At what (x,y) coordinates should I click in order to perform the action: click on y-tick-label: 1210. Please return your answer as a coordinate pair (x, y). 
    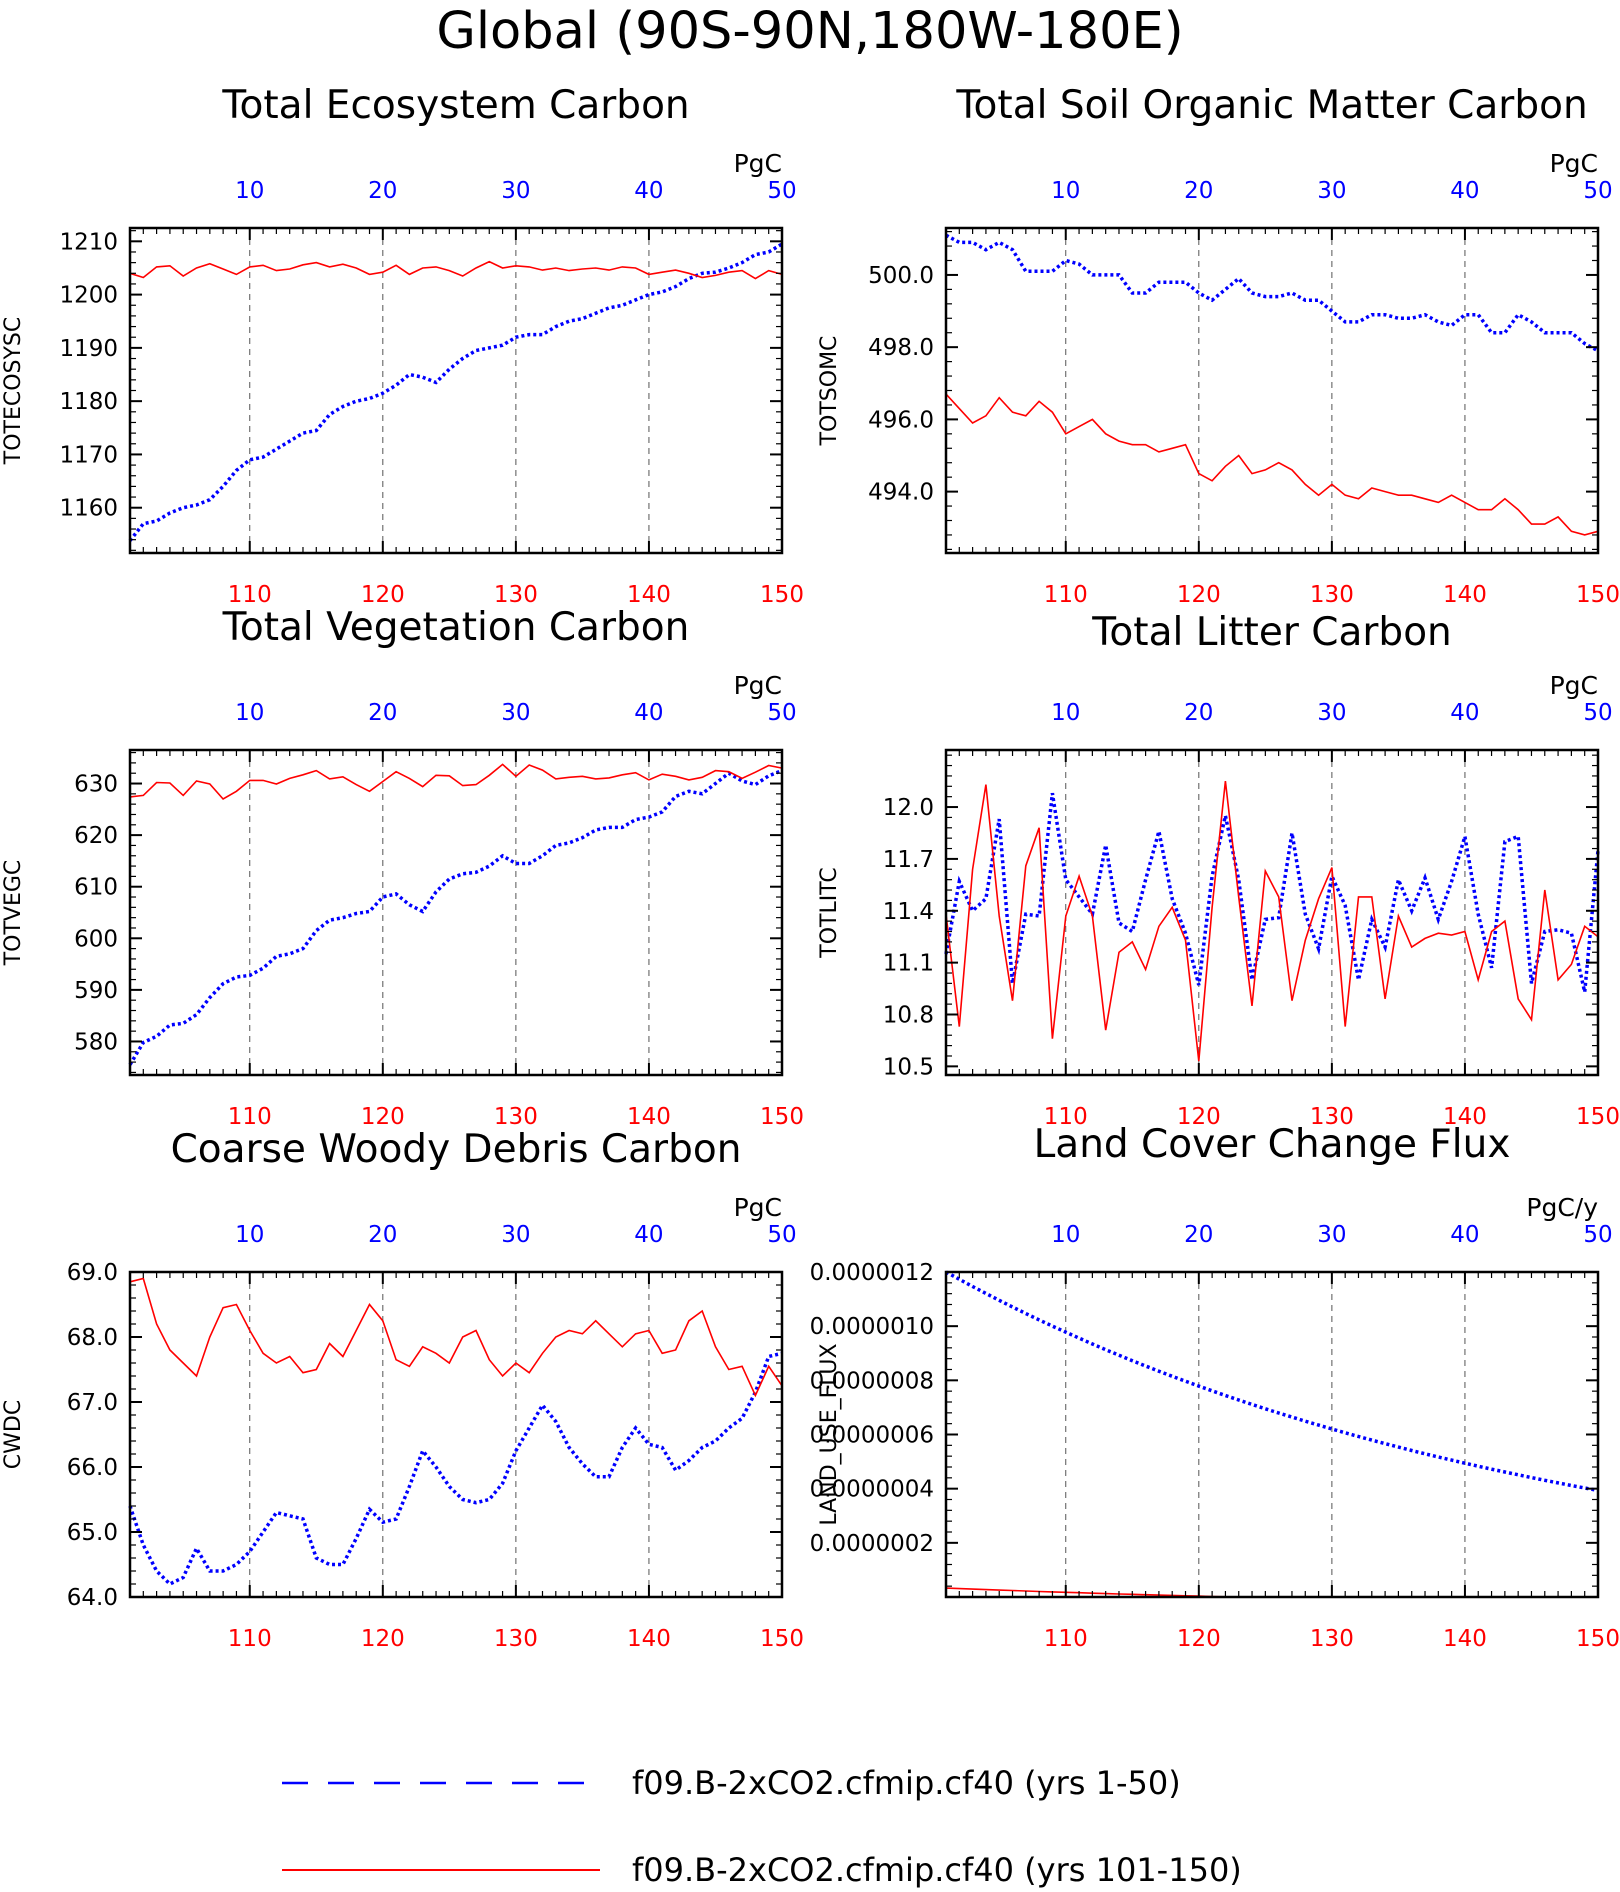
    Looking at the image, I should click on (88, 242).